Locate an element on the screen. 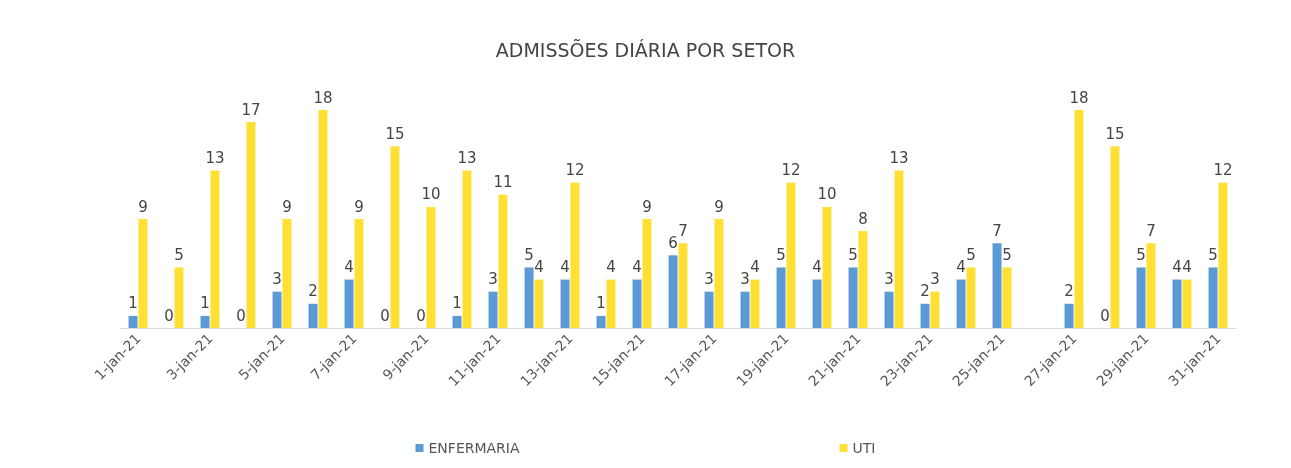 The height and width of the screenshot is (468, 1291). data-label: 11 is located at coordinates (503, 182).